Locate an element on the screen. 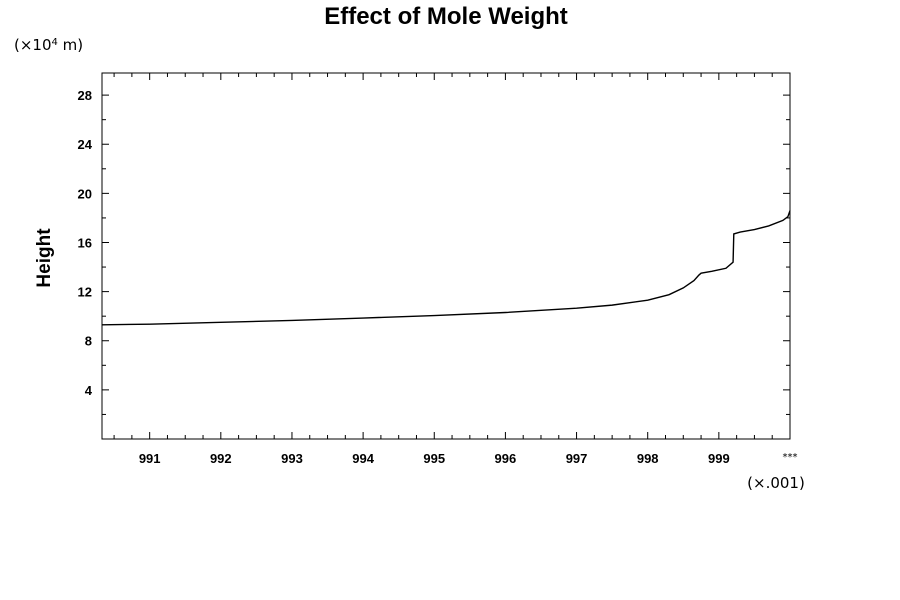 The width and height of the screenshot is (900, 600). y-tick-label: 8 is located at coordinates (88, 341).